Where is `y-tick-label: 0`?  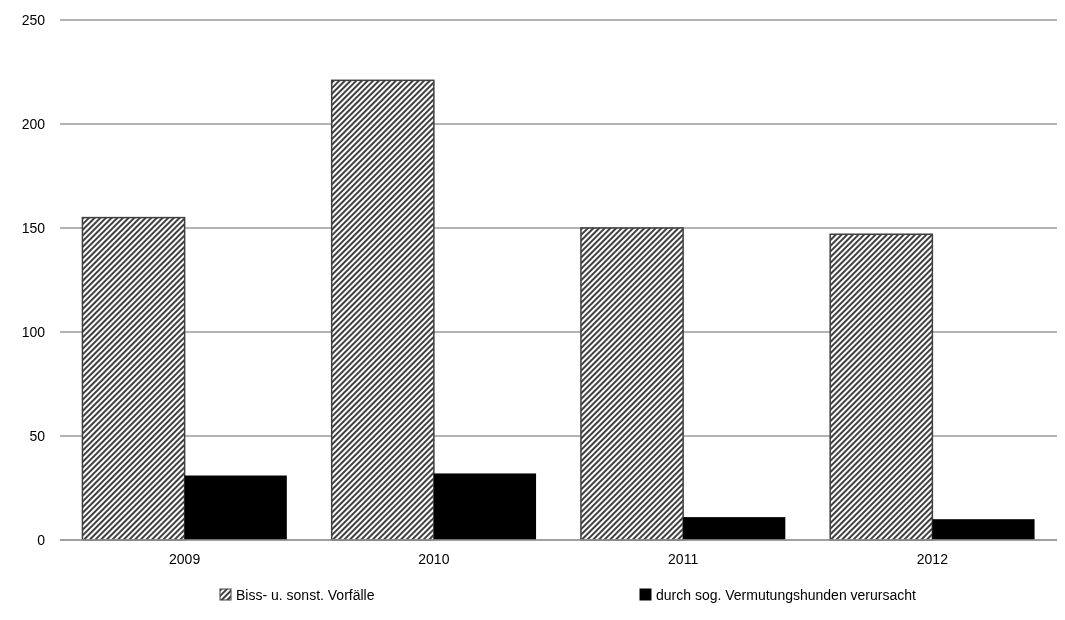 y-tick-label: 0 is located at coordinates (41, 539).